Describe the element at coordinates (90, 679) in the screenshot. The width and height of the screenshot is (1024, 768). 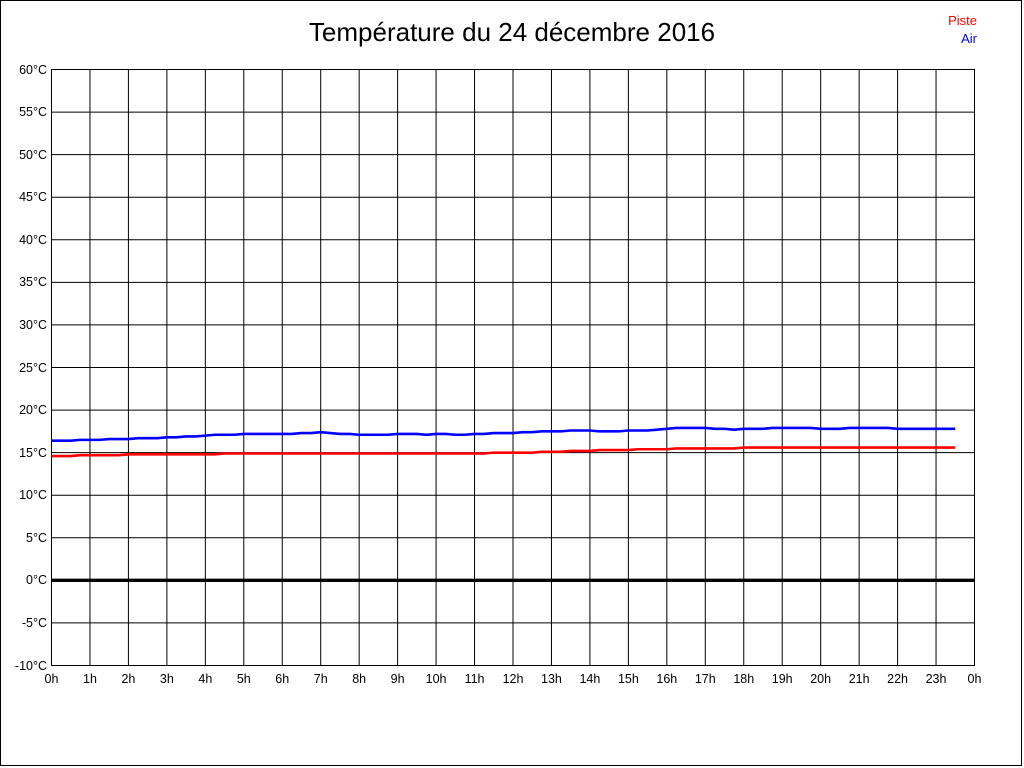
I see `x-axis-tick-label: 1h` at that location.